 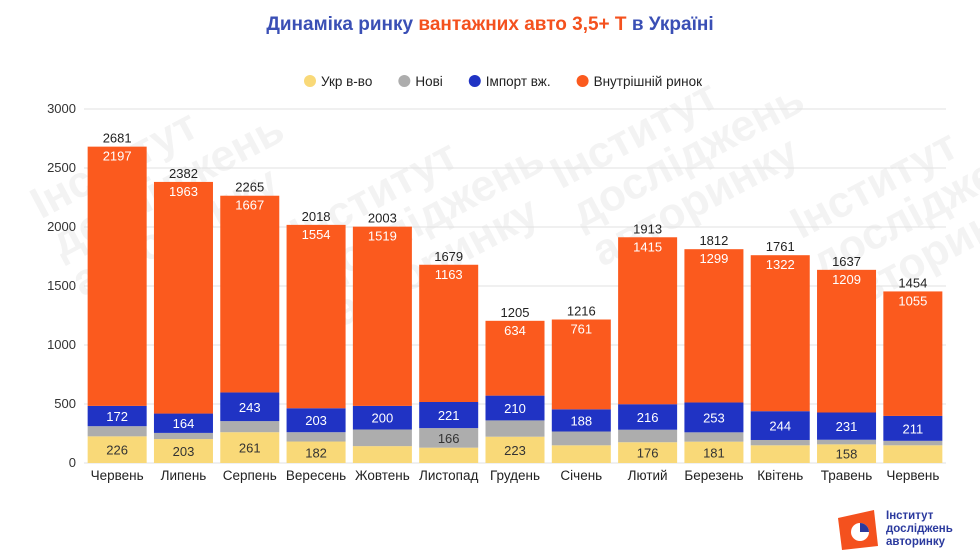 What do you see at coordinates (65, 403) in the screenshot?
I see `y-tick-label: 500` at bounding box center [65, 403].